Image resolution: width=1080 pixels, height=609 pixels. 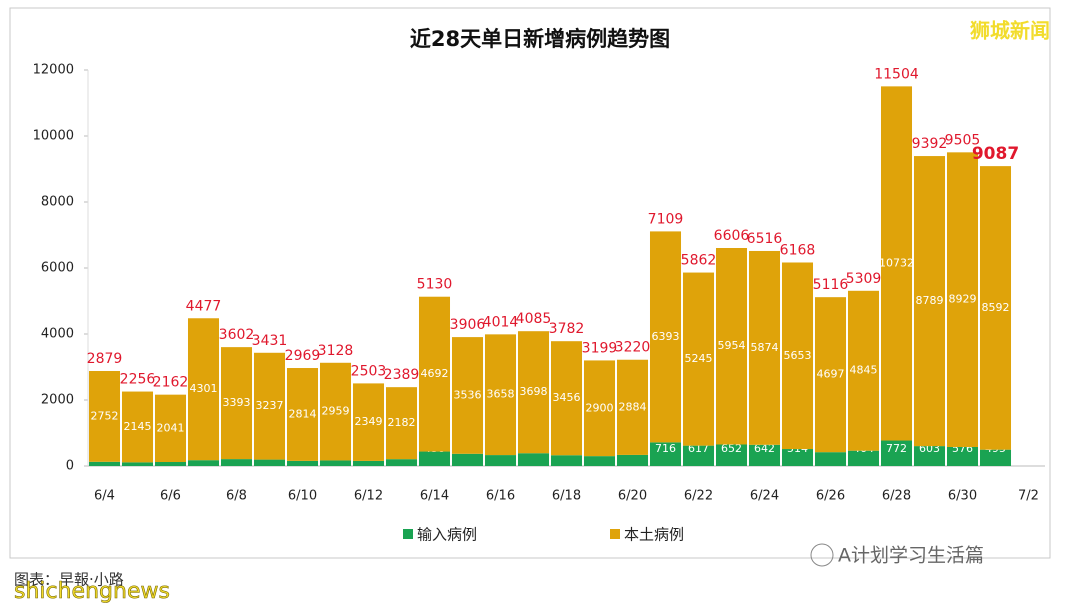 I want to click on total-label: 9392, so click(x=930, y=144).